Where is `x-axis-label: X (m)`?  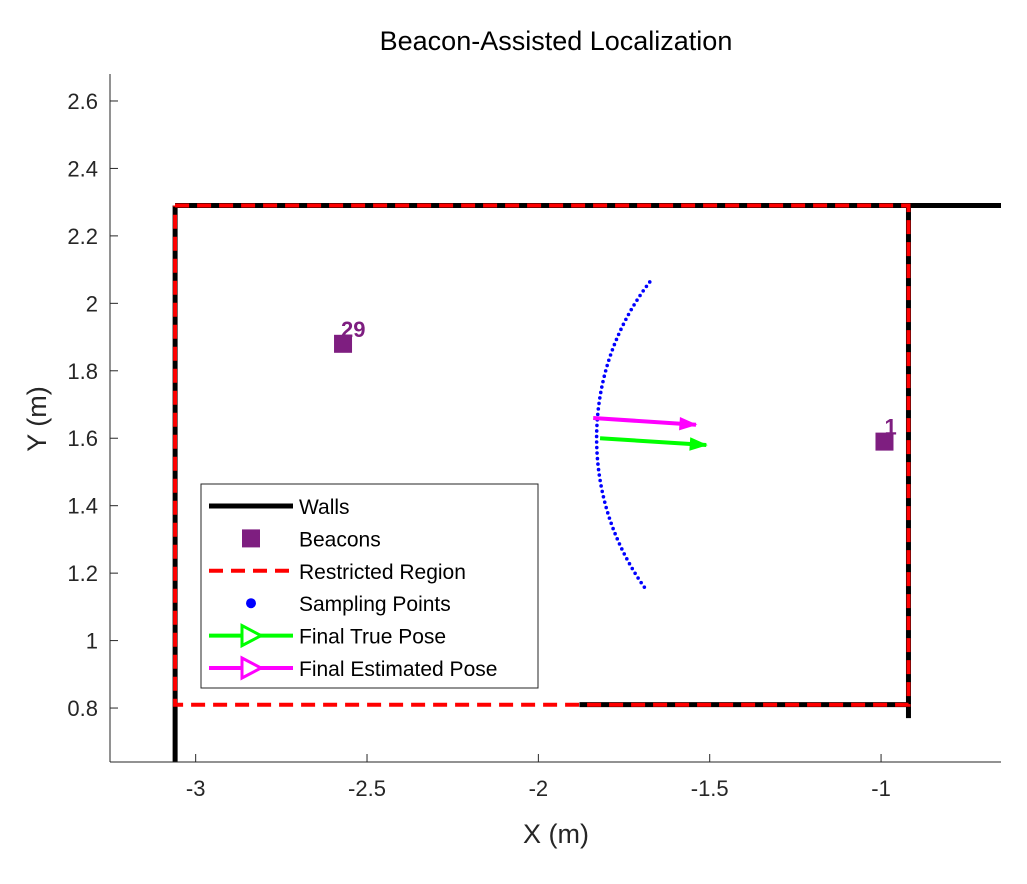
x-axis-label: X (m) is located at coordinates (556, 834).